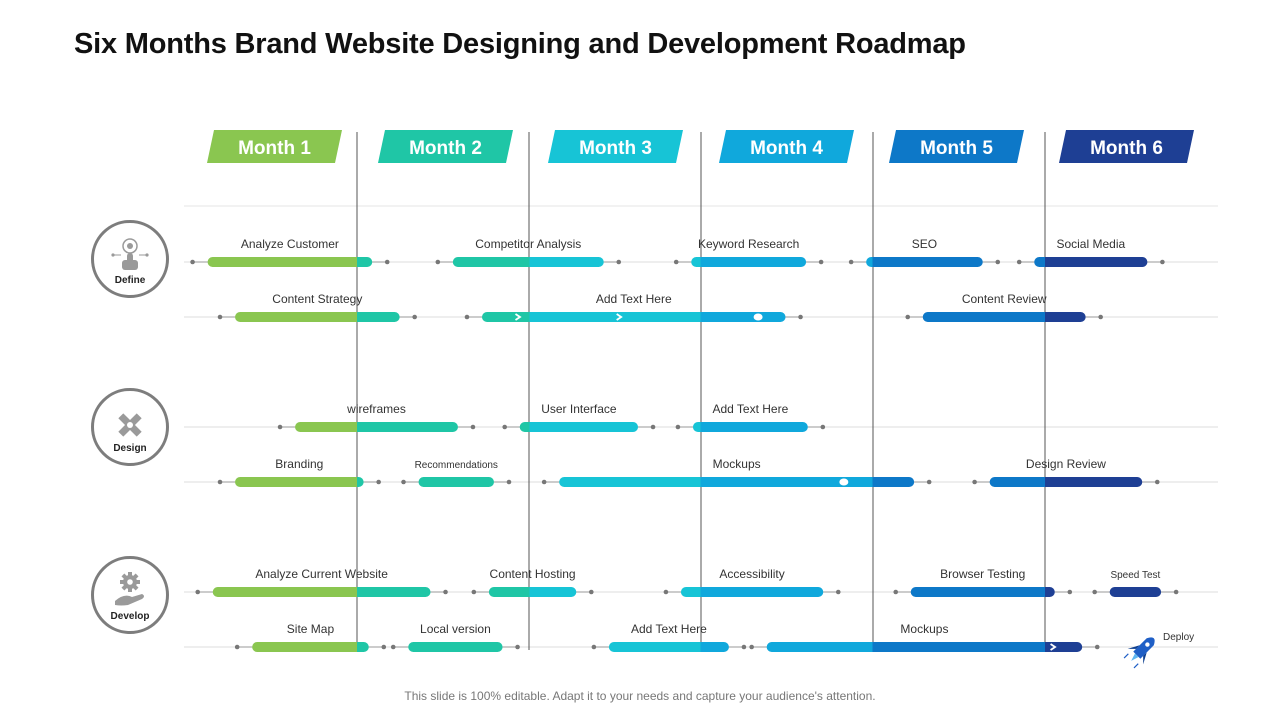 This screenshot has height=720, width=1280. I want to click on task-recommendations: Recommendations, so click(456, 473).